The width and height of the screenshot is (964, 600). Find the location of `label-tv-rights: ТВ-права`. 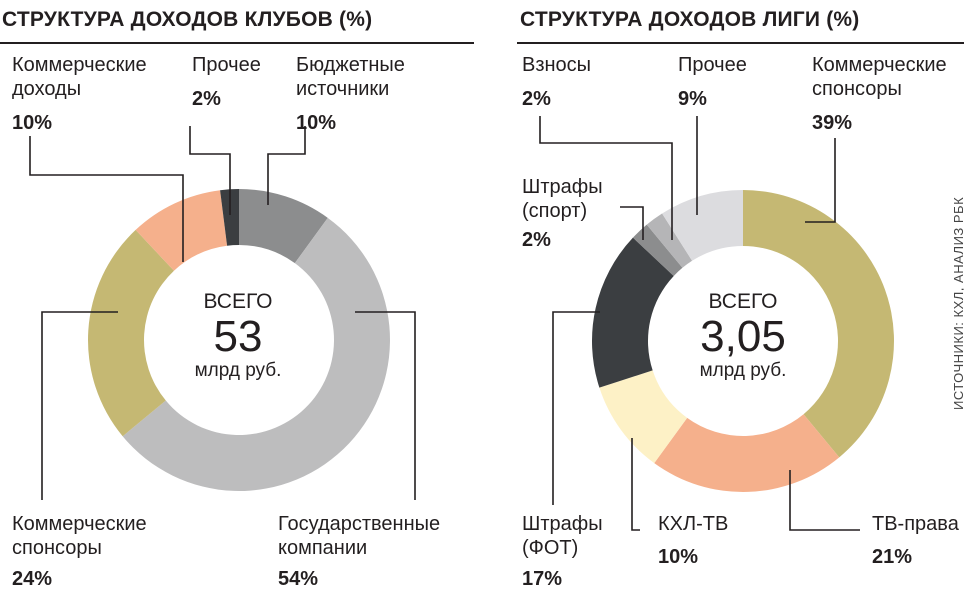

label-tv-rights: ТВ-права is located at coordinates (915, 524).